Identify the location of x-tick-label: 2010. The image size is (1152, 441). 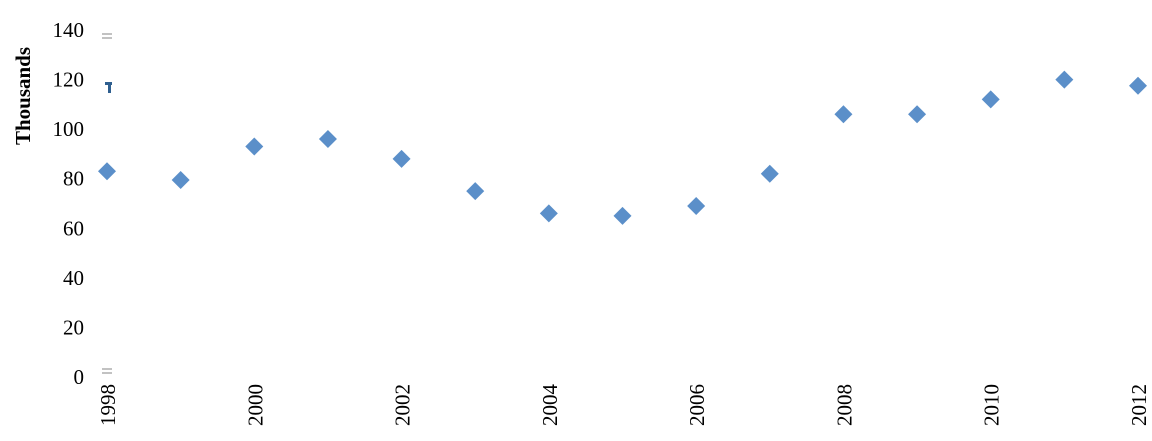
(992, 405).